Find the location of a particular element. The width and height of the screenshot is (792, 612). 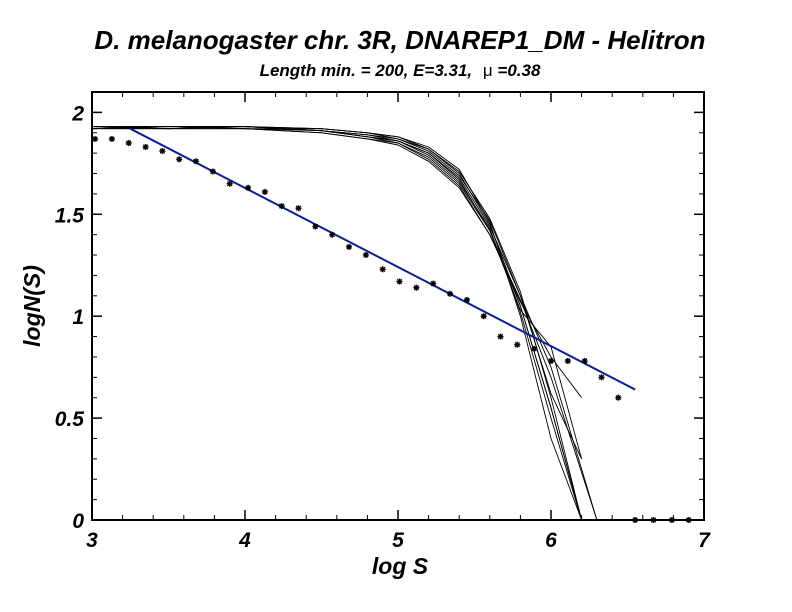

y-axis-label: logN(S) is located at coordinates (32, 306).